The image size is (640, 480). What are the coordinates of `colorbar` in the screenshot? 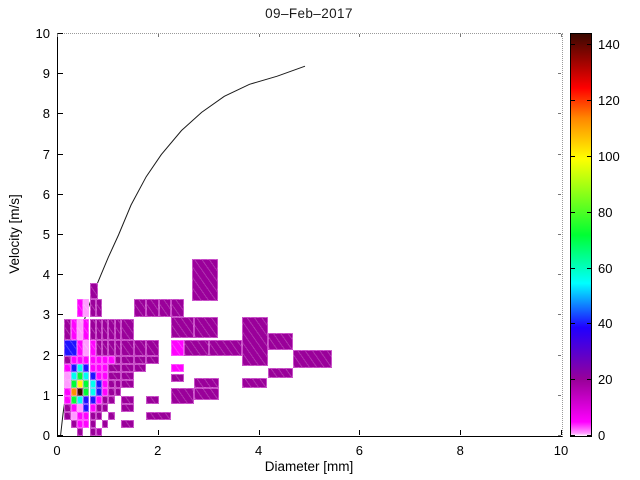 It's located at (581, 235).